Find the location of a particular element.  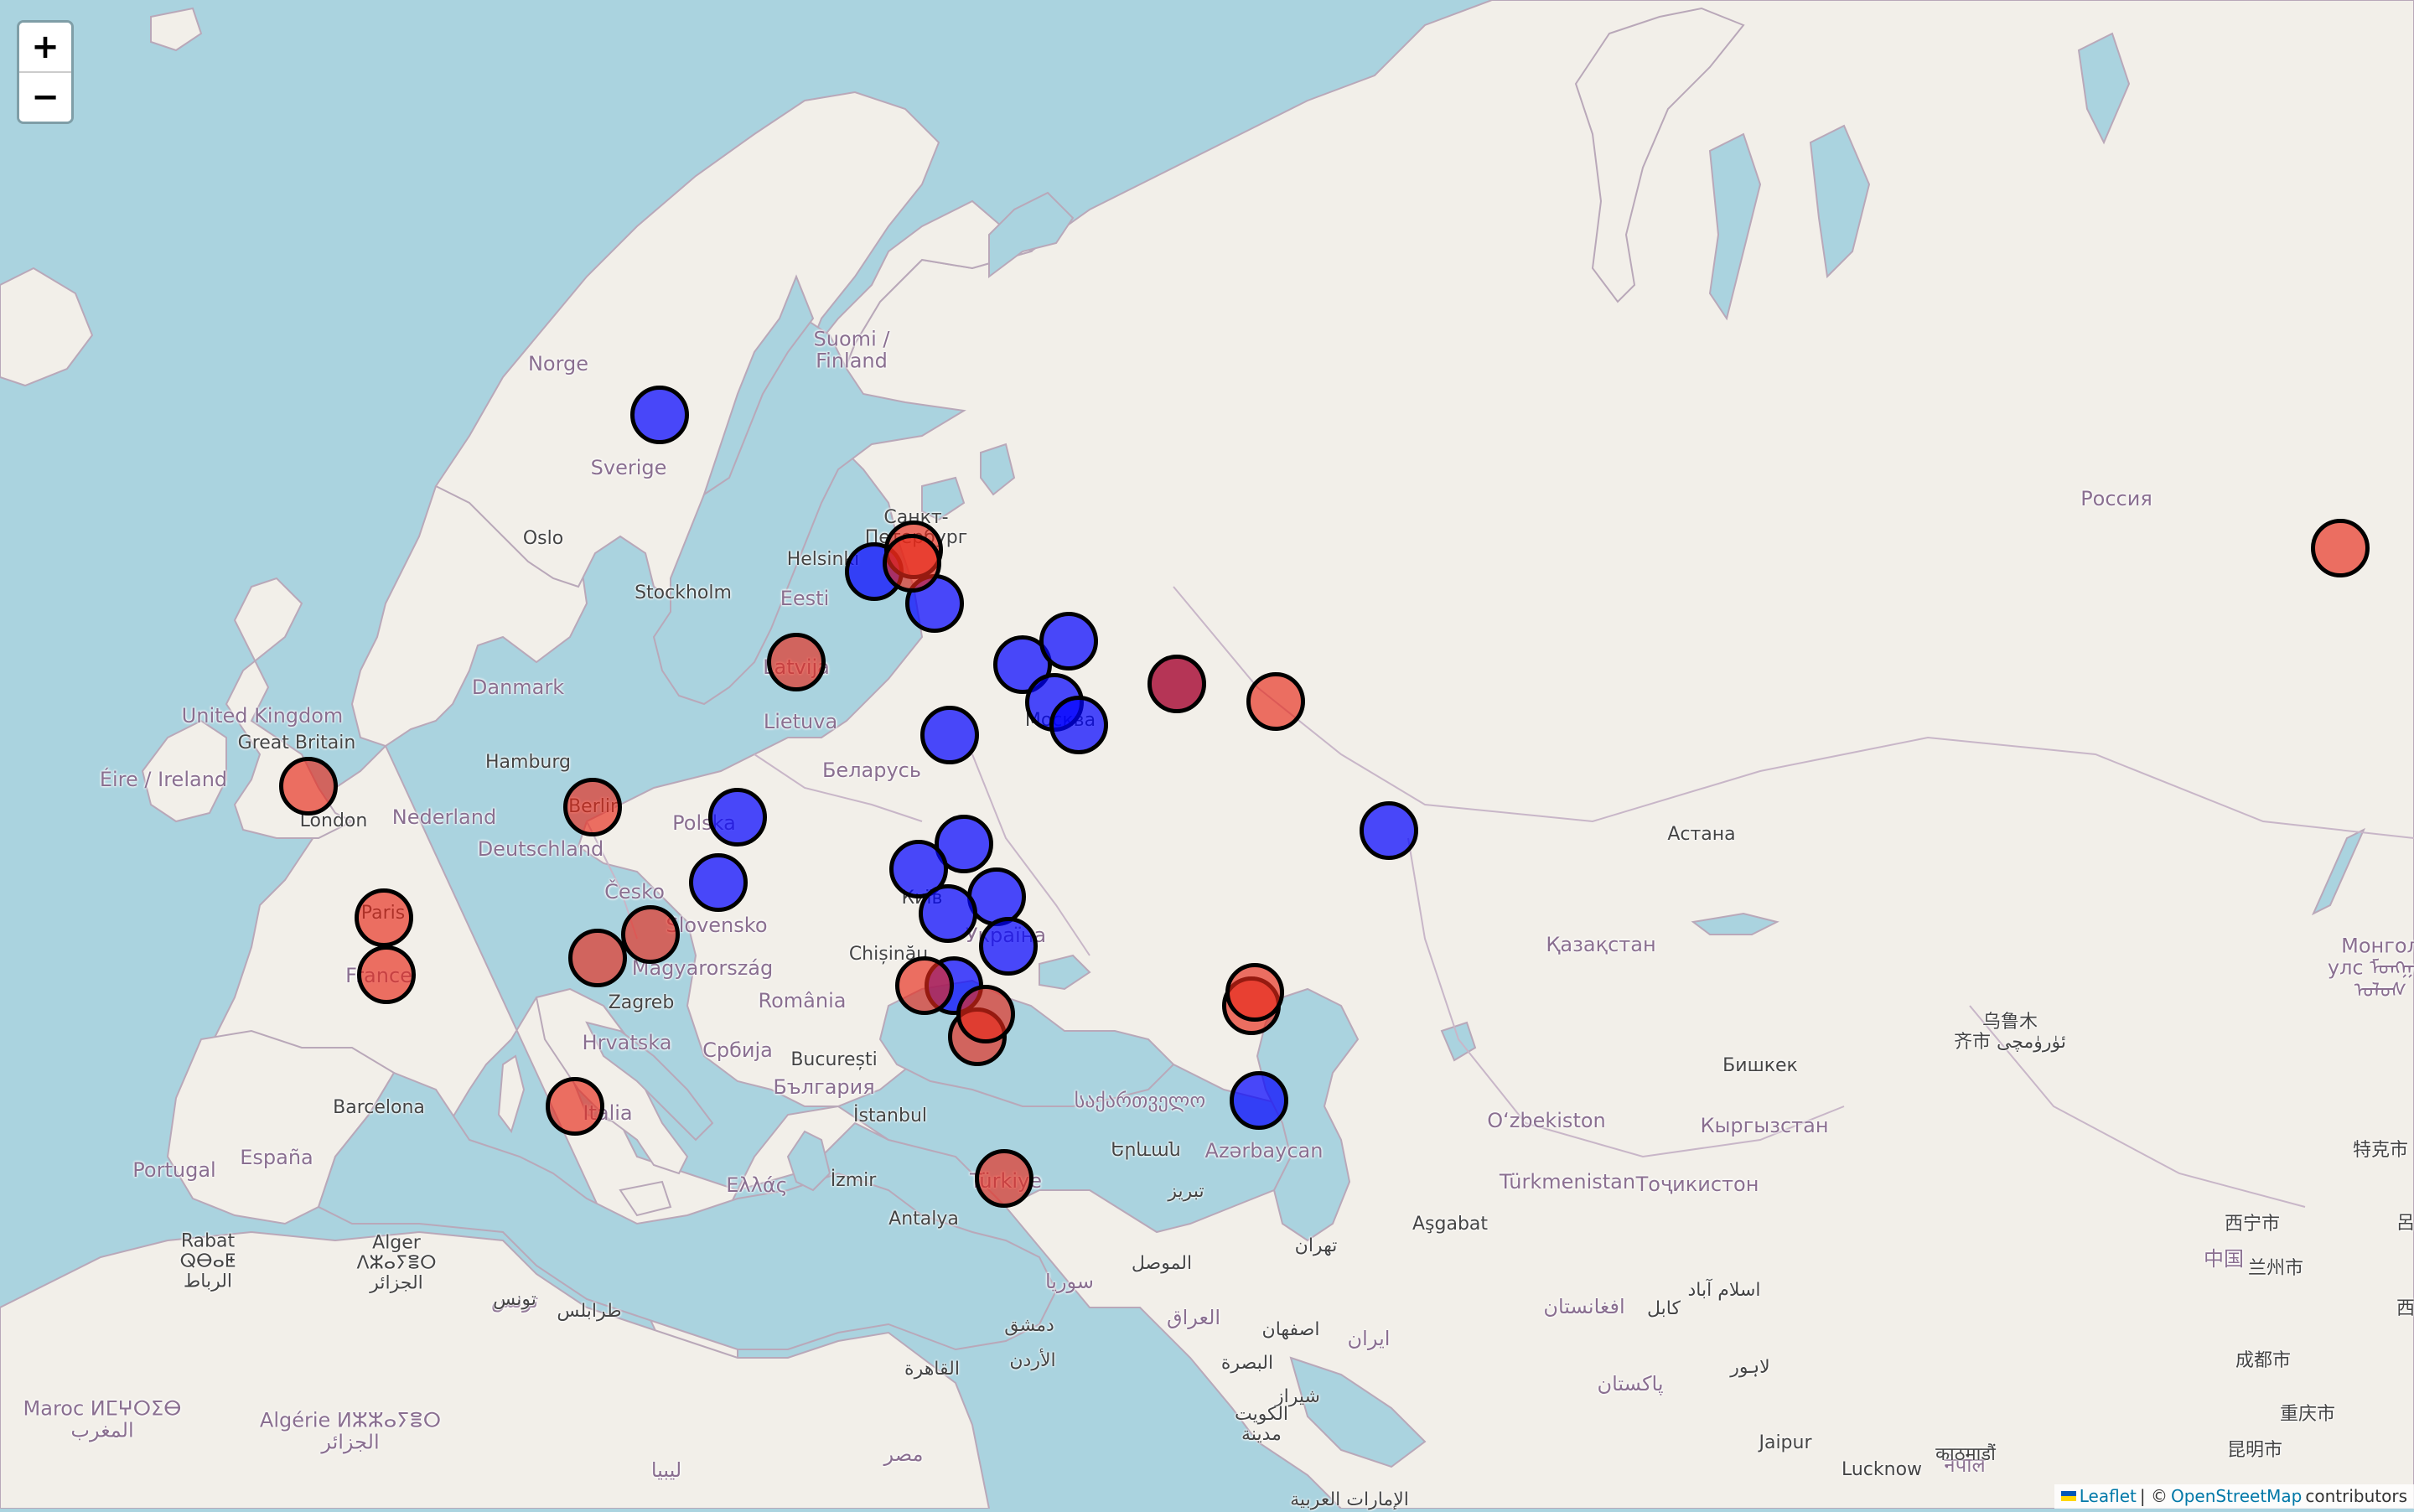

map-attribution: Leaflet | © OpenStreetMap contributors is located at coordinates (2234, 1496).